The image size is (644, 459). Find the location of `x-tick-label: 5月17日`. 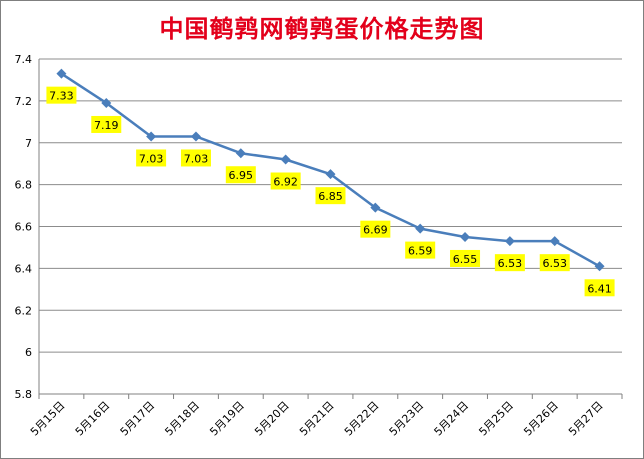

x-tick-label: 5月17日 is located at coordinates (138, 419).